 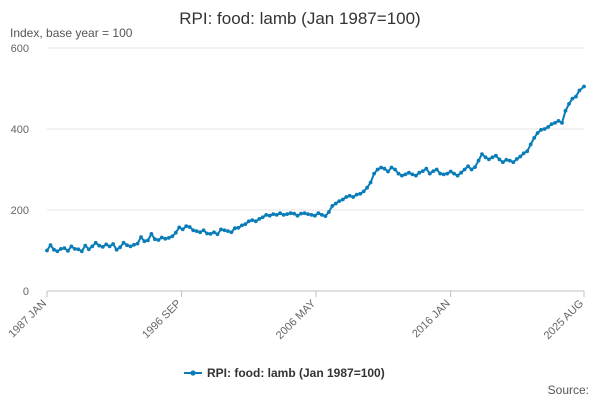 What do you see at coordinates (568, 390) in the screenshot?
I see `source-label: Source:` at bounding box center [568, 390].